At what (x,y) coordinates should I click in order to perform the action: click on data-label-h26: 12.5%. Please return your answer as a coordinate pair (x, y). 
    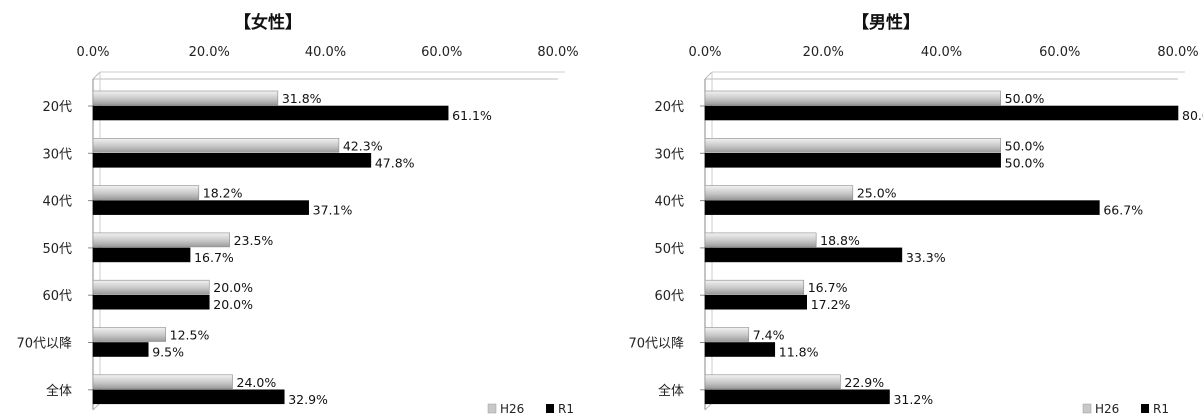
    Looking at the image, I should click on (190, 335).